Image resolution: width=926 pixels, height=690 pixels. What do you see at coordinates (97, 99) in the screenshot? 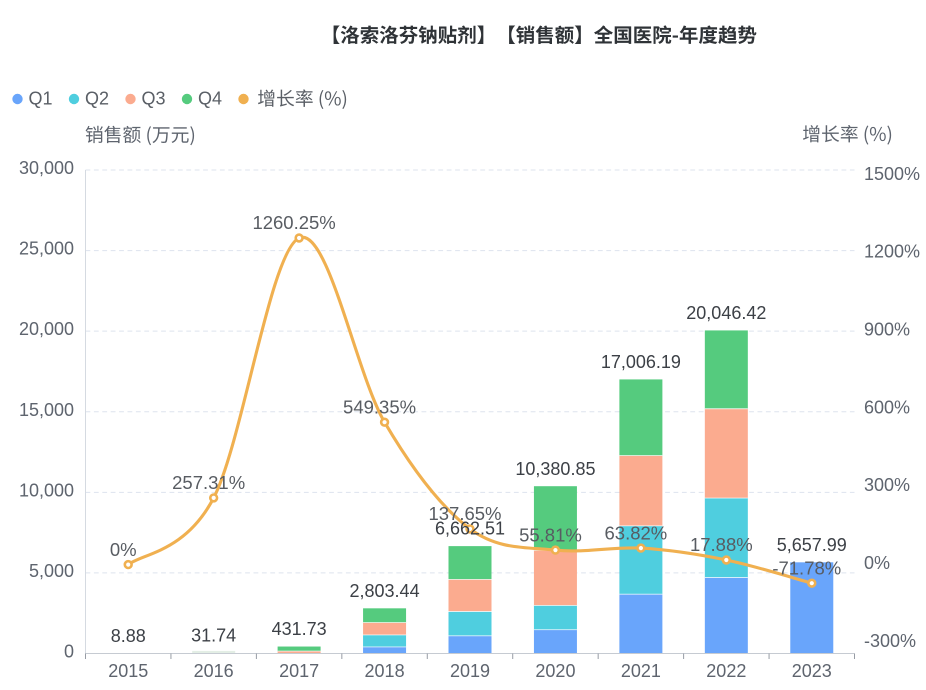
I see `svg-text: Q2` at bounding box center [97, 99].